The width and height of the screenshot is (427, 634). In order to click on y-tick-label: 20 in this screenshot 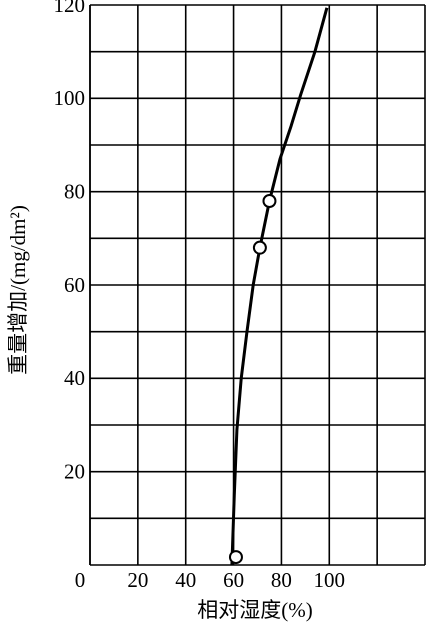, I will do `click(74, 471)`.